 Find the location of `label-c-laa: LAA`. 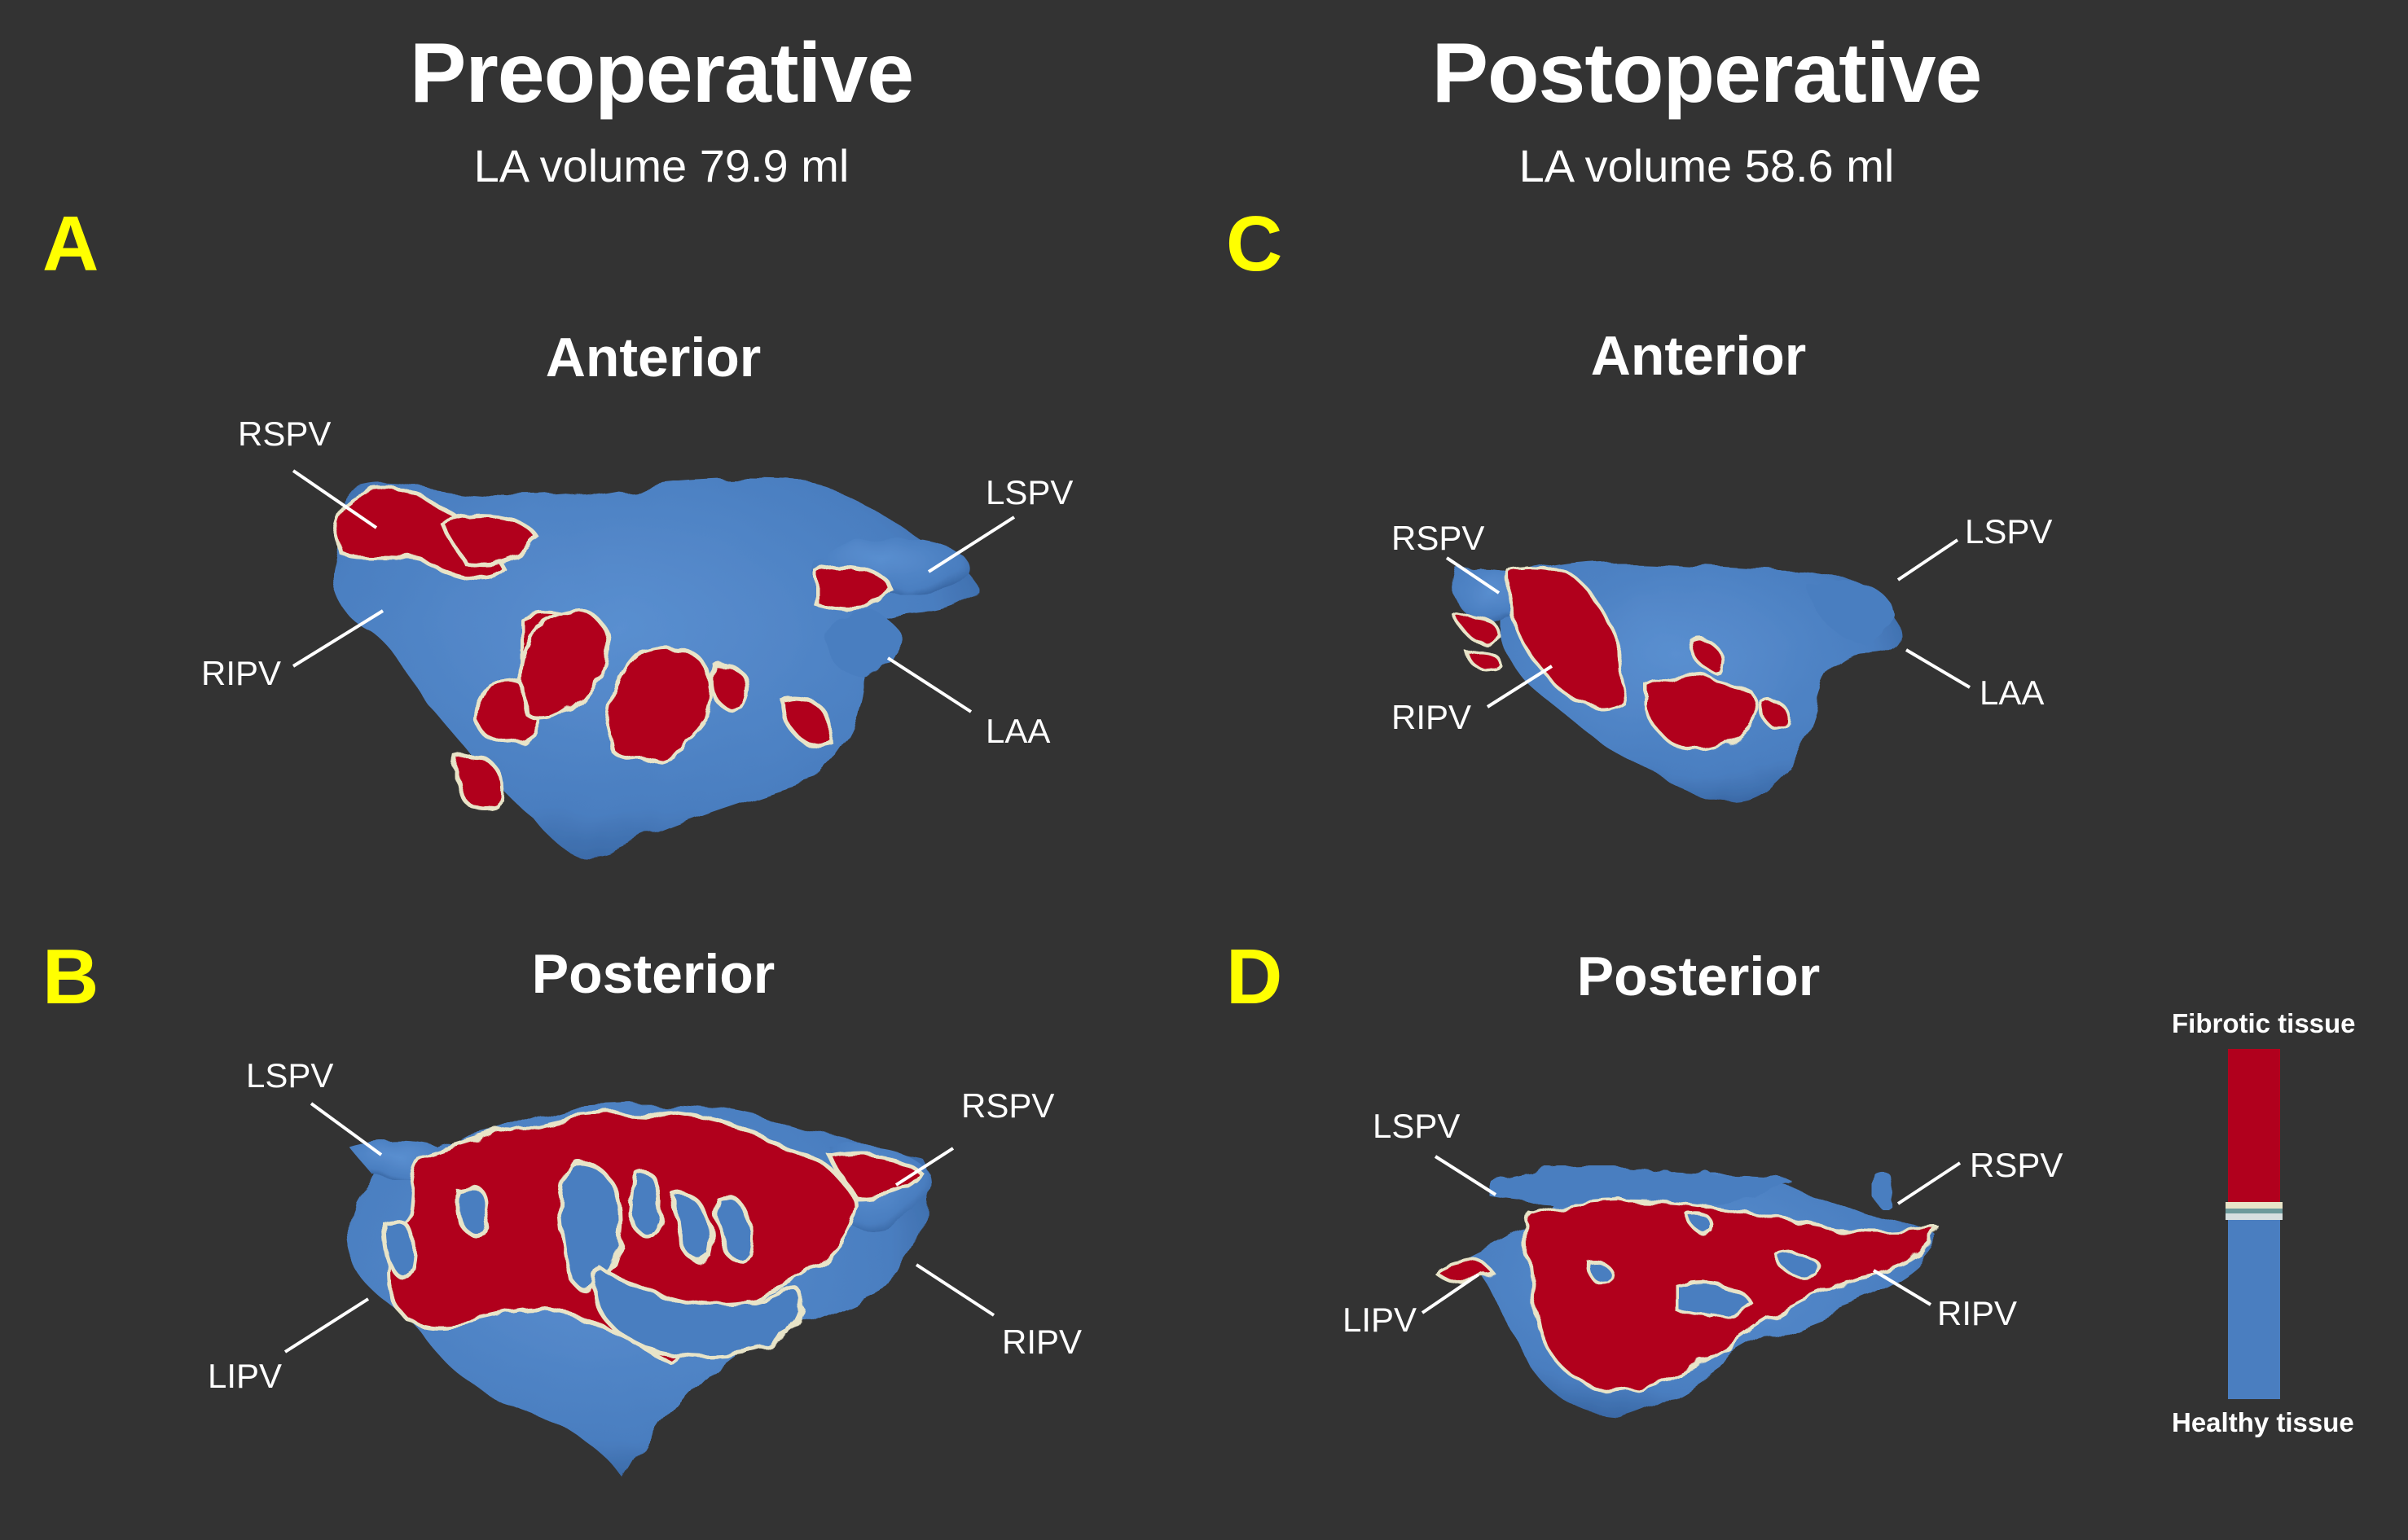

label-c-laa: LAA is located at coordinates (2012, 692).